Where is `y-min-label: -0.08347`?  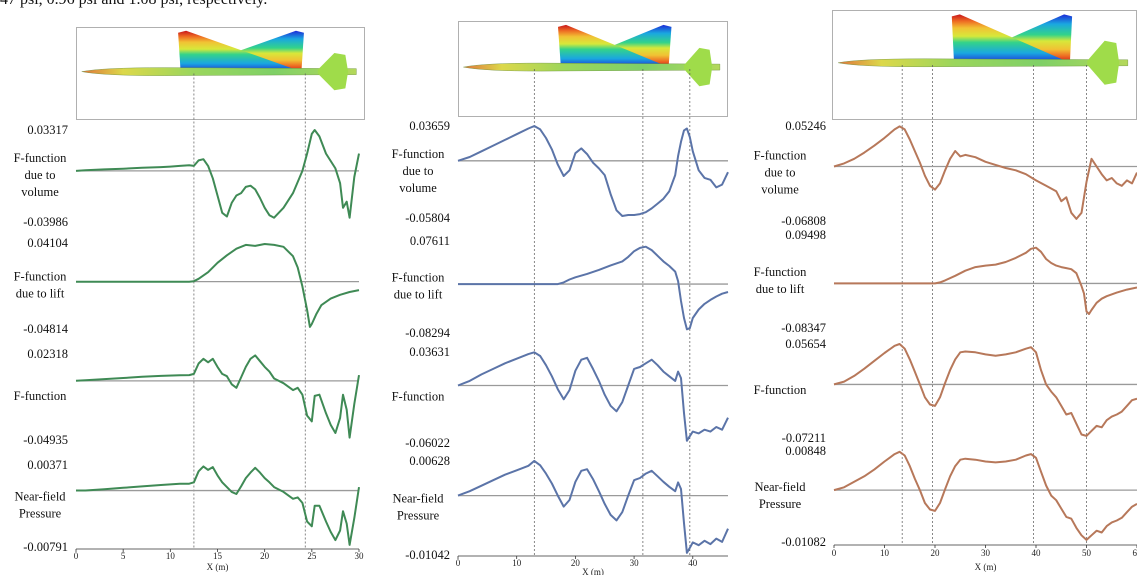 y-min-label: -0.08347 is located at coordinates (803, 328).